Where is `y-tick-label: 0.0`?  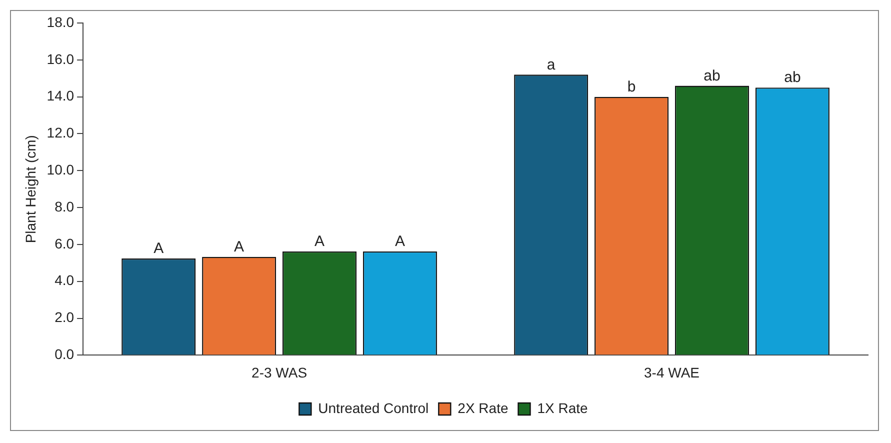
y-tick-label: 0.0 is located at coordinates (64, 354).